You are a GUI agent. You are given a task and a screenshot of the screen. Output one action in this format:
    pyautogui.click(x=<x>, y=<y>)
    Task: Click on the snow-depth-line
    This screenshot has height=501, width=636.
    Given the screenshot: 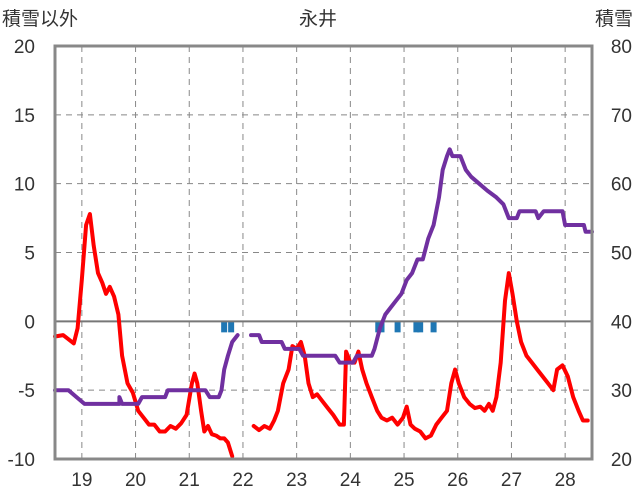 What is the action you would take?
    pyautogui.click(x=146, y=369)
    